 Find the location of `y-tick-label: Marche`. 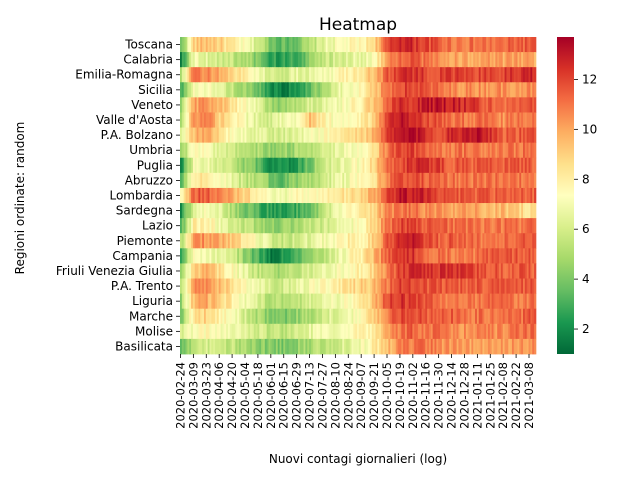

y-tick-label: Marche is located at coordinates (151, 316).